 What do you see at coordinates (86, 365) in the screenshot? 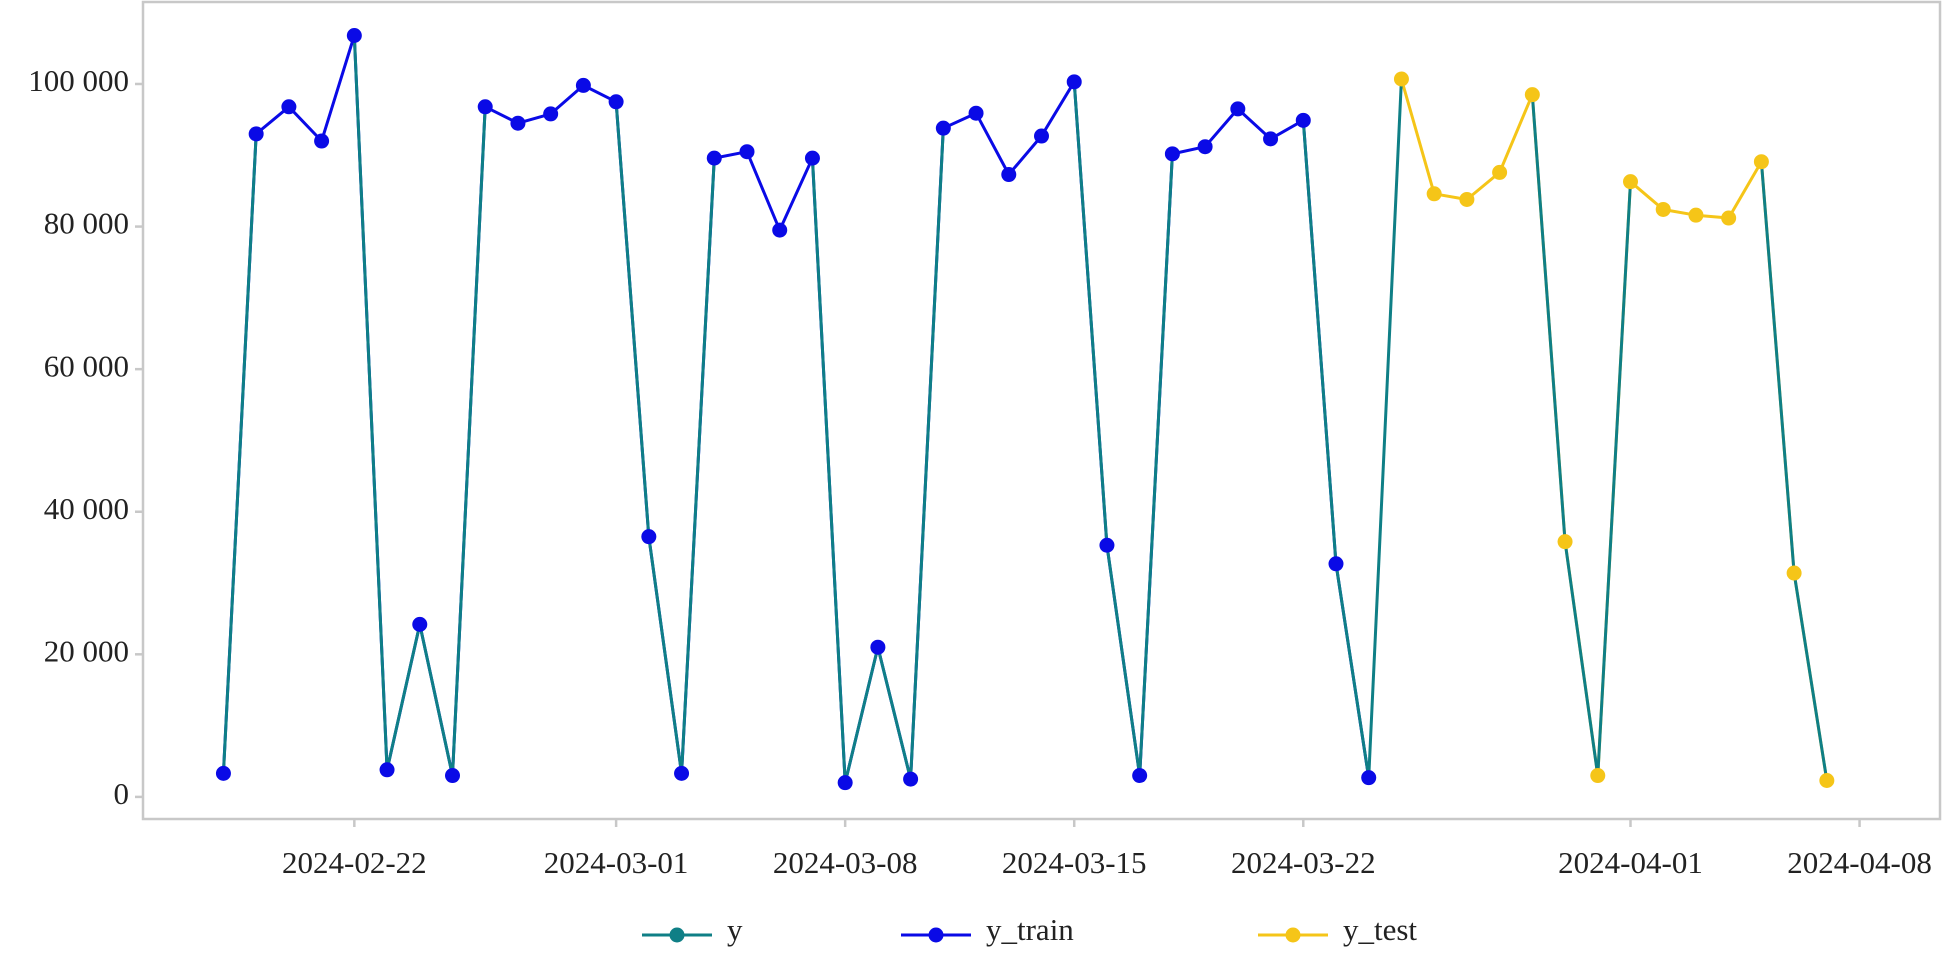
I see `y-tick-label: 60 000` at bounding box center [86, 365].